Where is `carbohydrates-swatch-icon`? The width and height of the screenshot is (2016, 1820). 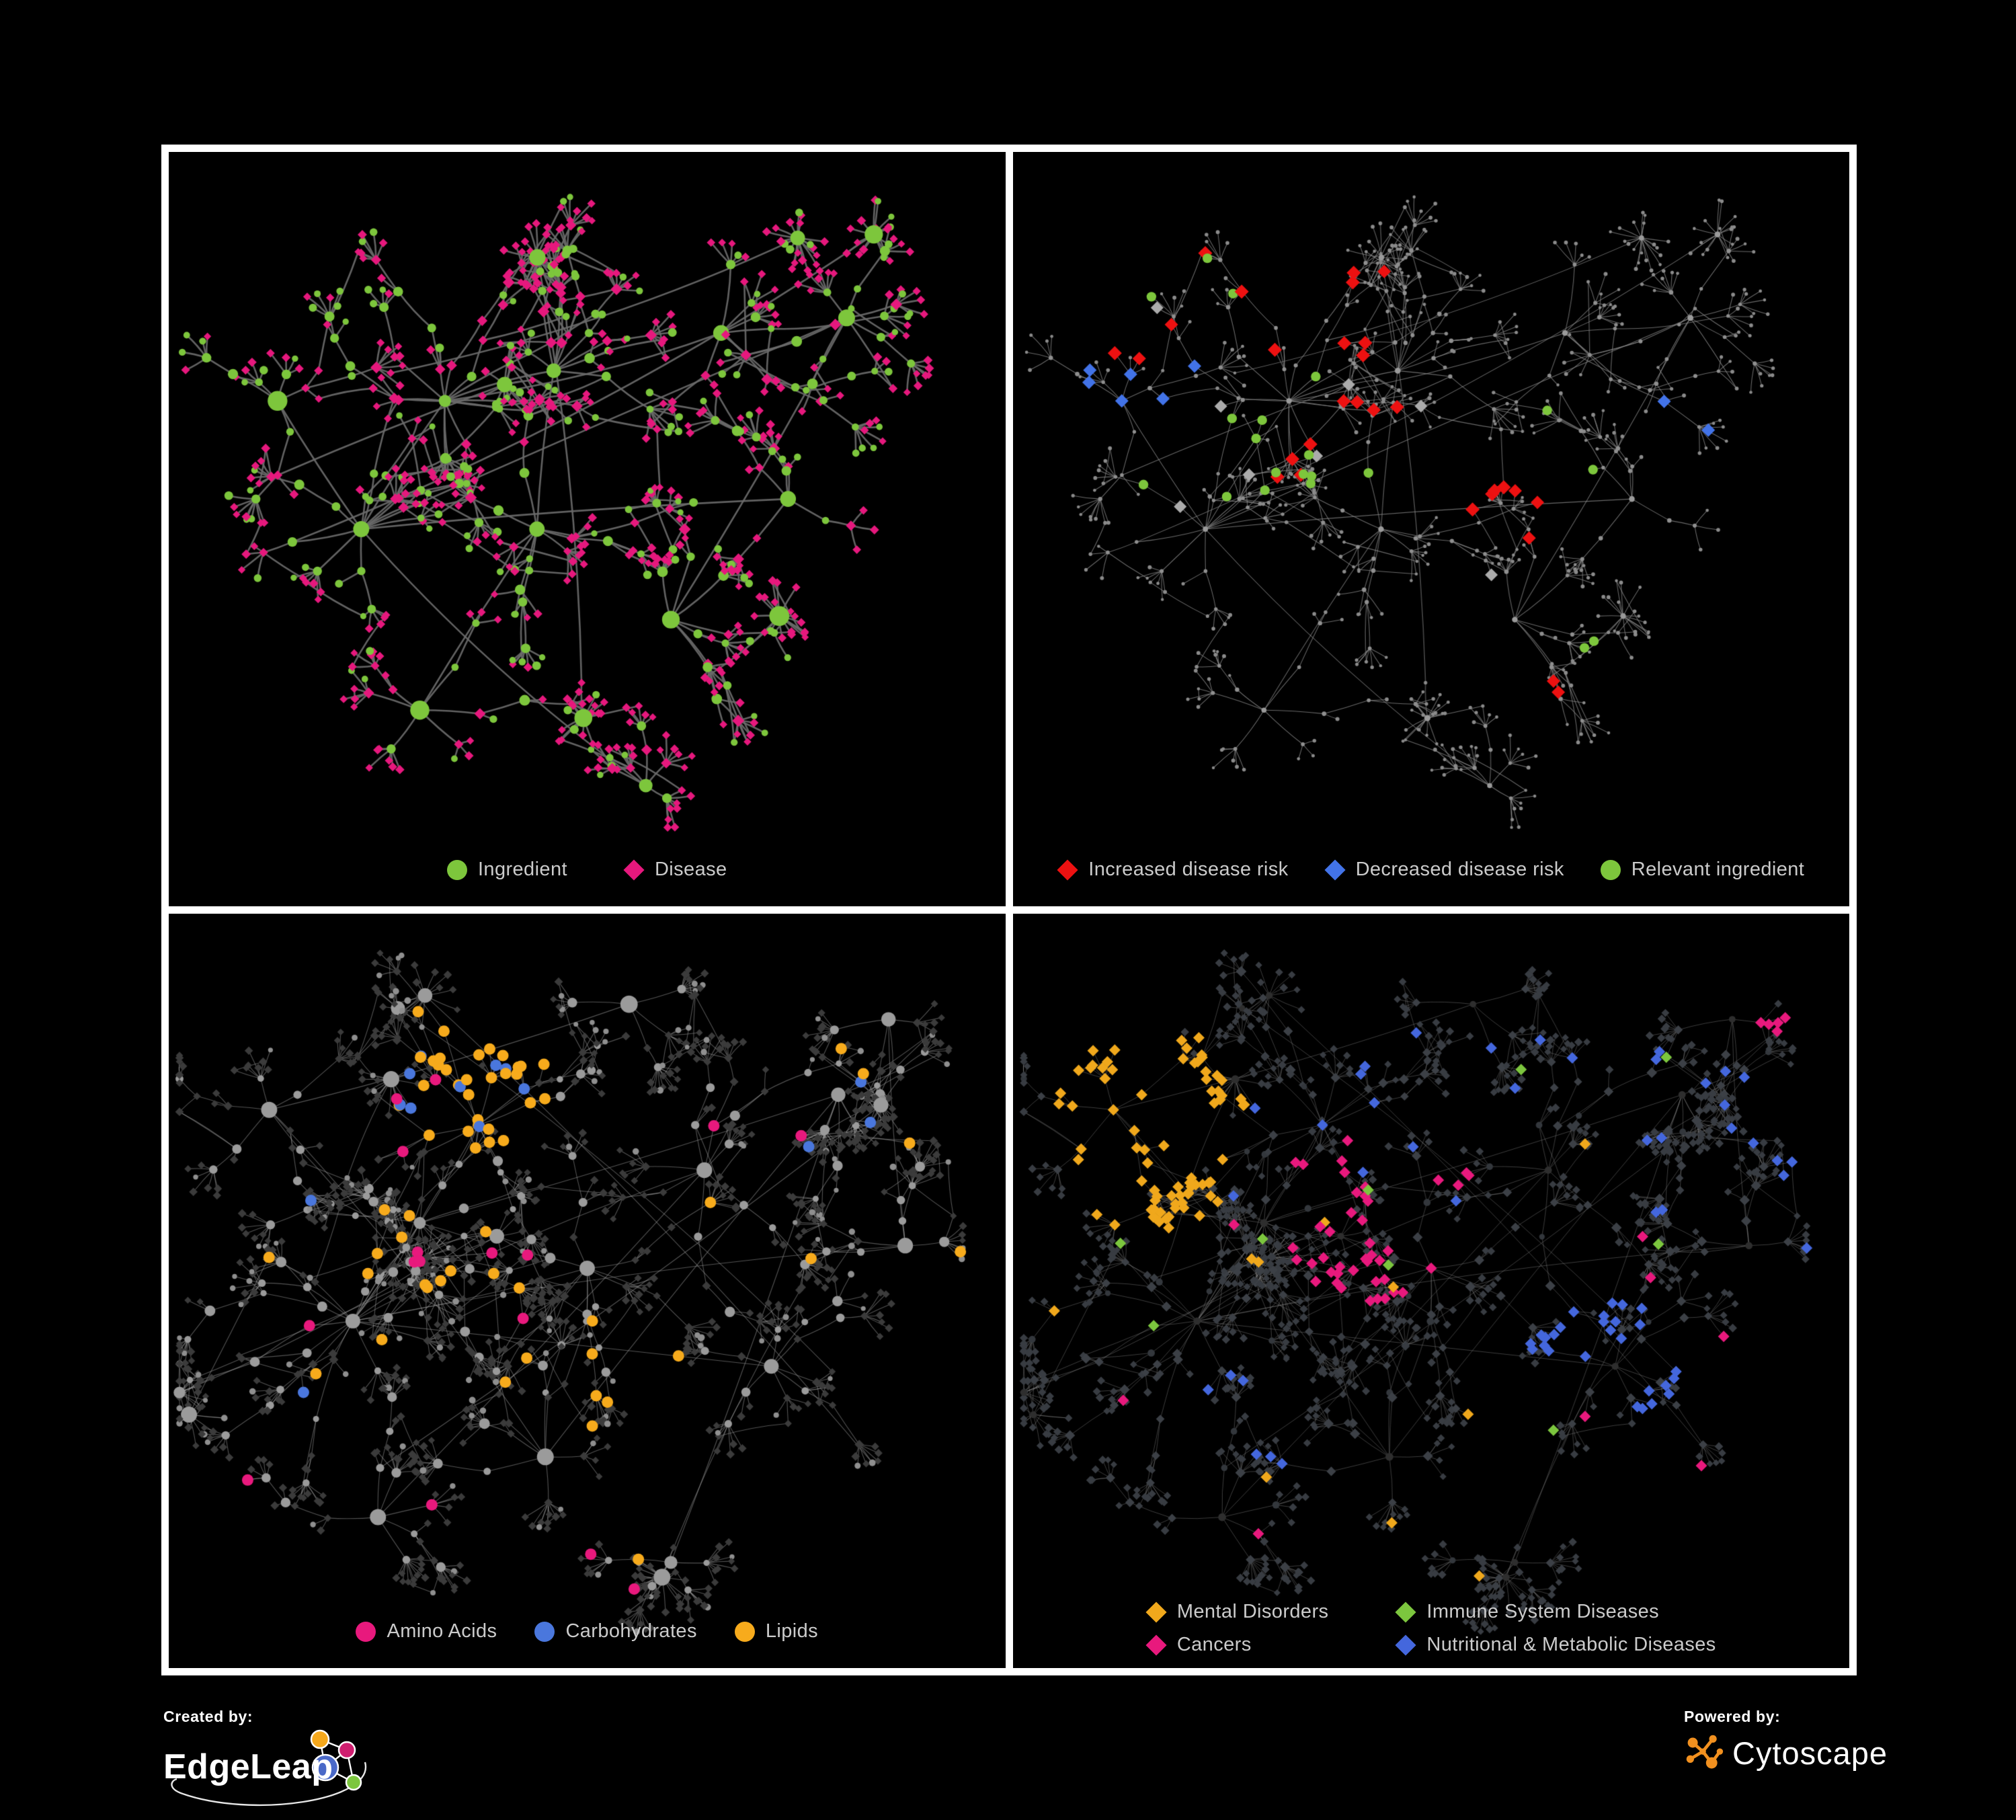 carbohydrates-swatch-icon is located at coordinates (544, 1631).